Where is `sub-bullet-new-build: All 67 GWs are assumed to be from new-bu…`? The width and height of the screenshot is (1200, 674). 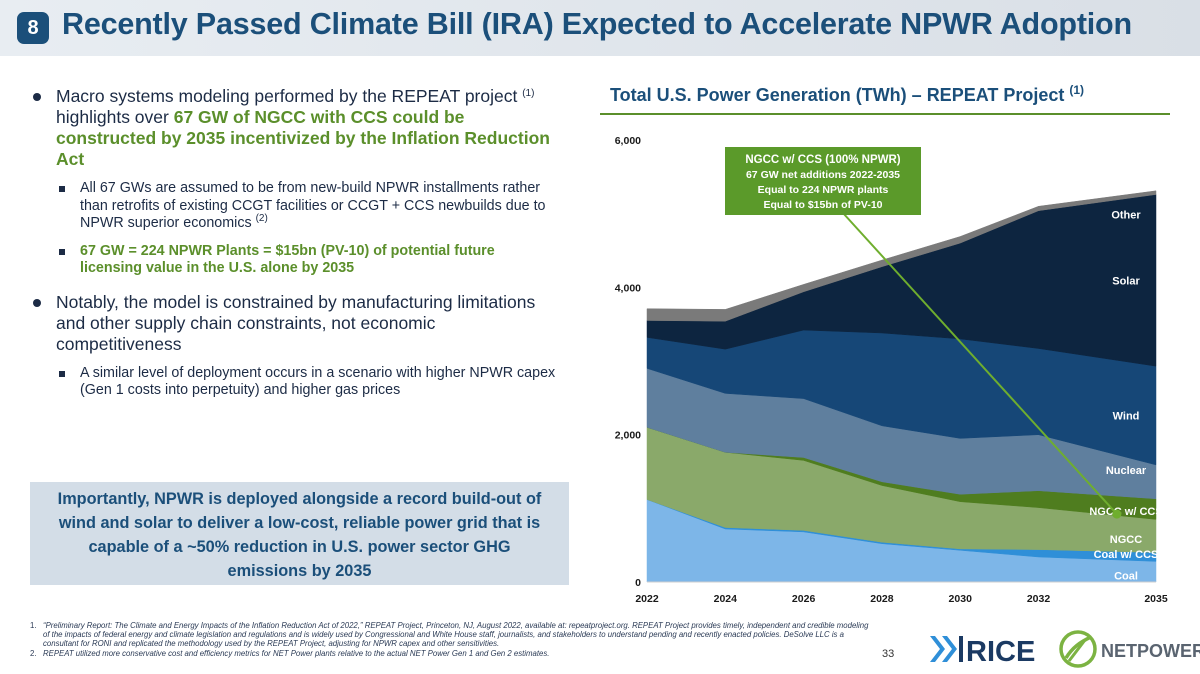 sub-bullet-new-build: All 67 GWs are assumed to be from new-bu… is located at coordinates (295, 206).